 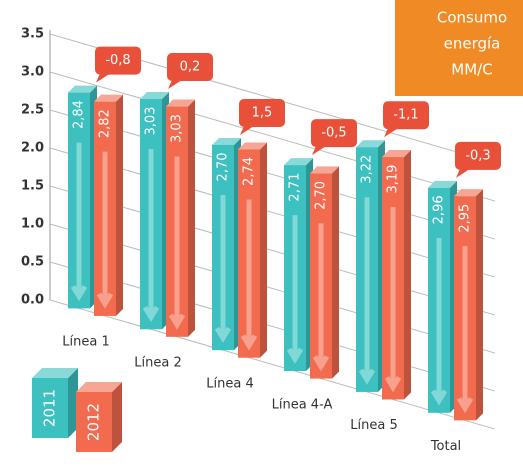 I want to click on y-tick-label: 0.5, so click(x=32, y=262).